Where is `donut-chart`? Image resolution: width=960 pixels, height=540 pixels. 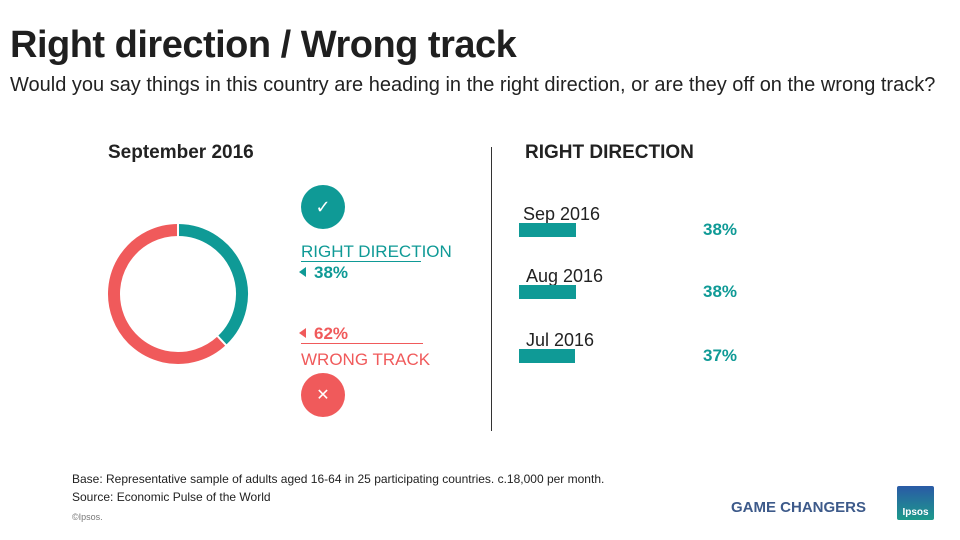
donut-chart is located at coordinates (178, 293).